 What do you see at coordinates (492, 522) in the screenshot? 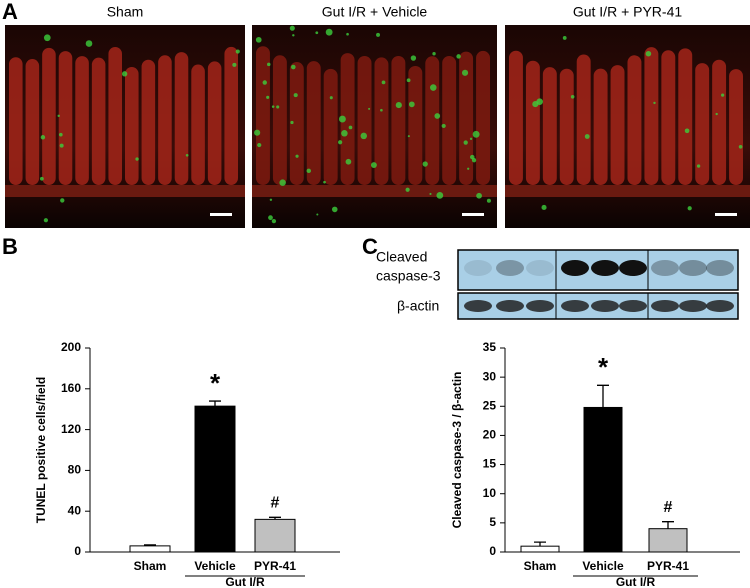
I see `y-tick-label: 5` at bounding box center [492, 522].